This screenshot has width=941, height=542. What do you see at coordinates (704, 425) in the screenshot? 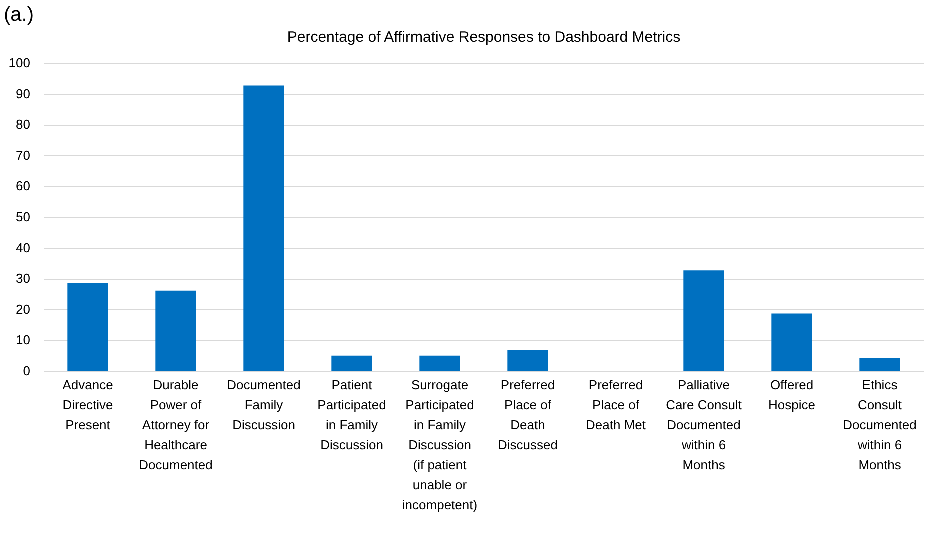
I see `x-tick-label: Palliative Care Consult Documented within 6 Months` at bounding box center [704, 425].